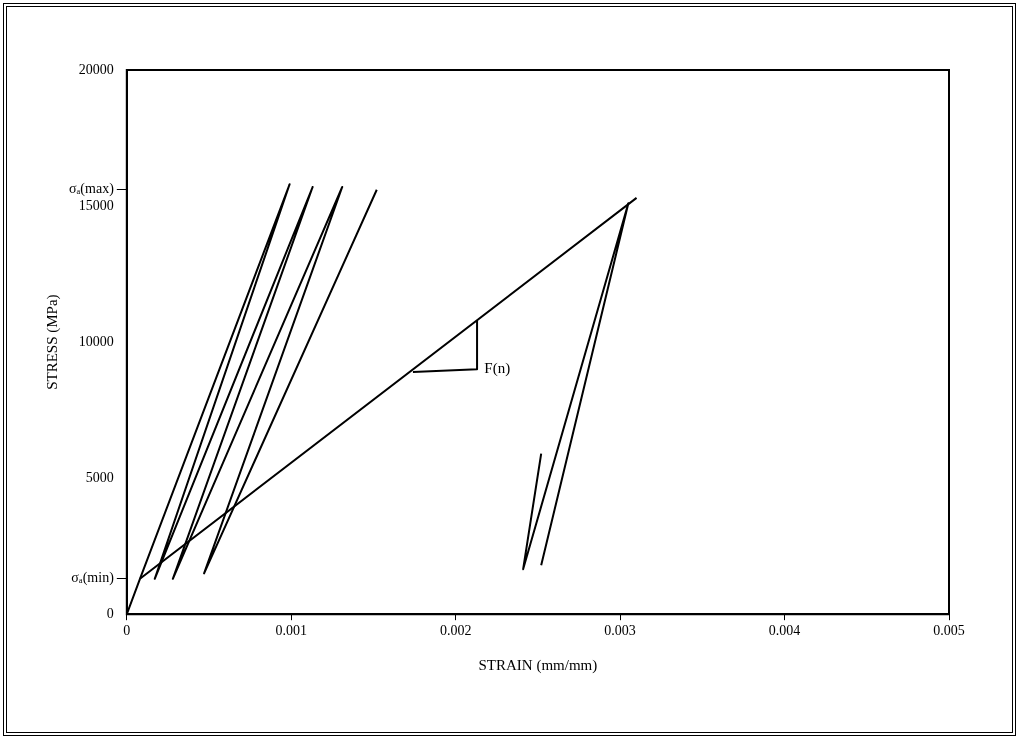  Describe the element at coordinates (52, 342) in the screenshot. I see `y-axis-title: STRESS (MPa)` at that location.